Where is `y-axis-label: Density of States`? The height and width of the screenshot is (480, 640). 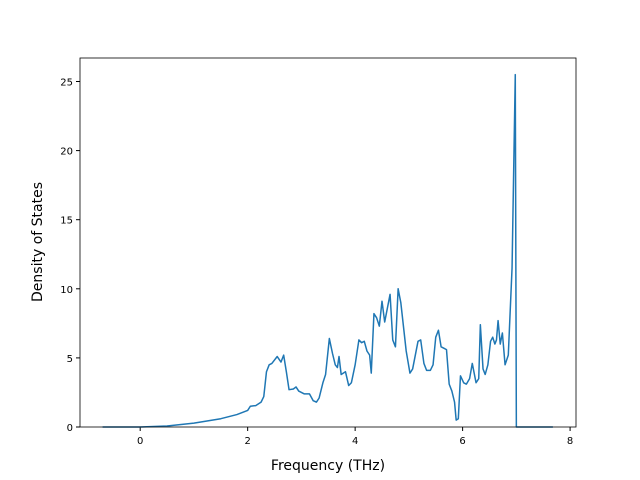 y-axis-label: Density of States is located at coordinates (38, 242).